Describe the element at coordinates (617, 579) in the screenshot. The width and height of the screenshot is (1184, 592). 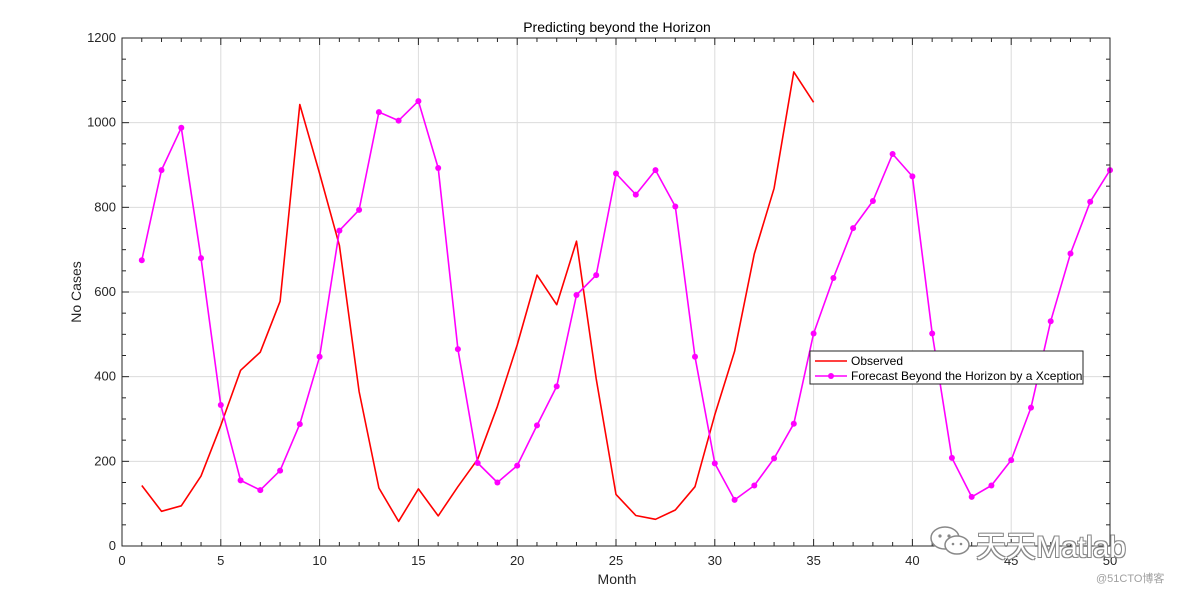
I see `x-axis-title: Month` at that location.